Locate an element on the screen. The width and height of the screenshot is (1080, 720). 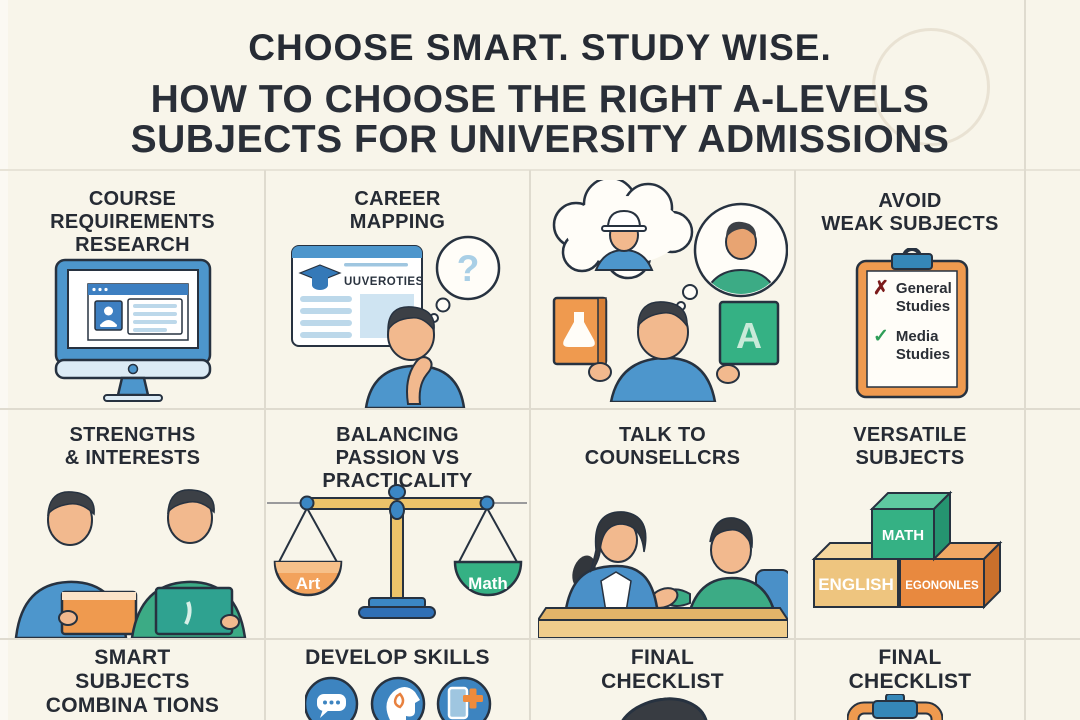
peer-portrait is located at coordinates (740, 250).